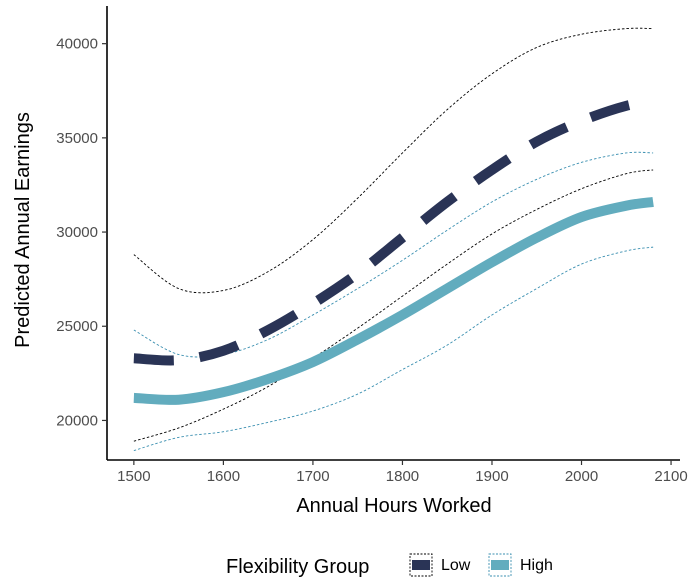  Describe the element at coordinates (670, 476) in the screenshot. I see `x-tick-label: 2100` at that location.